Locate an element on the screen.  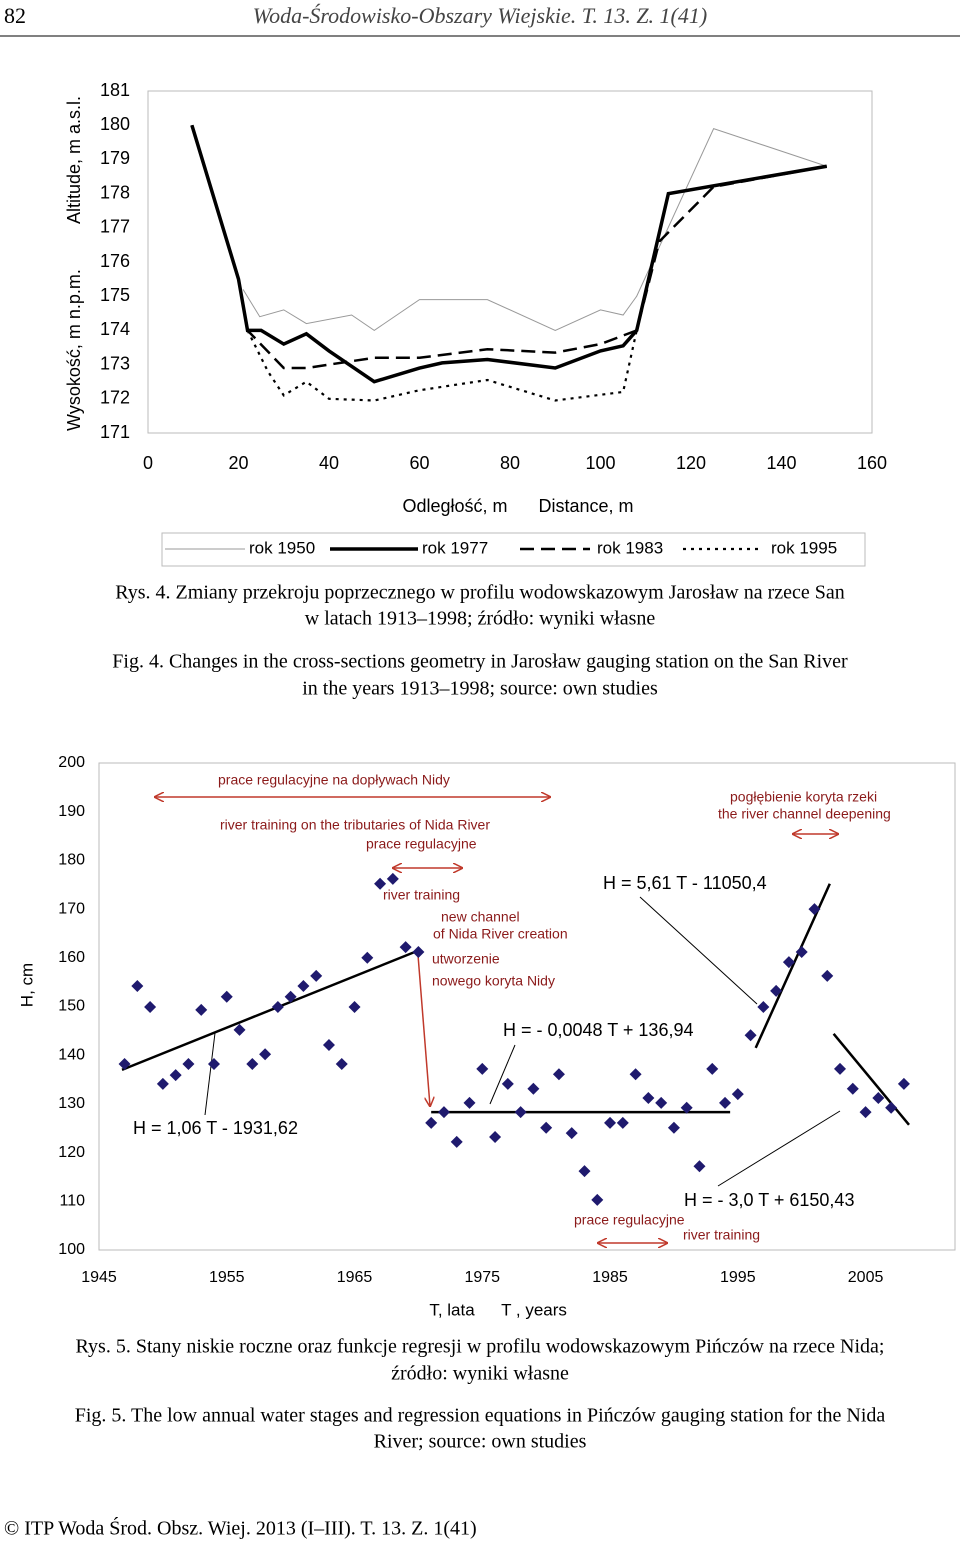
annotation: utworzenie is located at coordinates (466, 959).